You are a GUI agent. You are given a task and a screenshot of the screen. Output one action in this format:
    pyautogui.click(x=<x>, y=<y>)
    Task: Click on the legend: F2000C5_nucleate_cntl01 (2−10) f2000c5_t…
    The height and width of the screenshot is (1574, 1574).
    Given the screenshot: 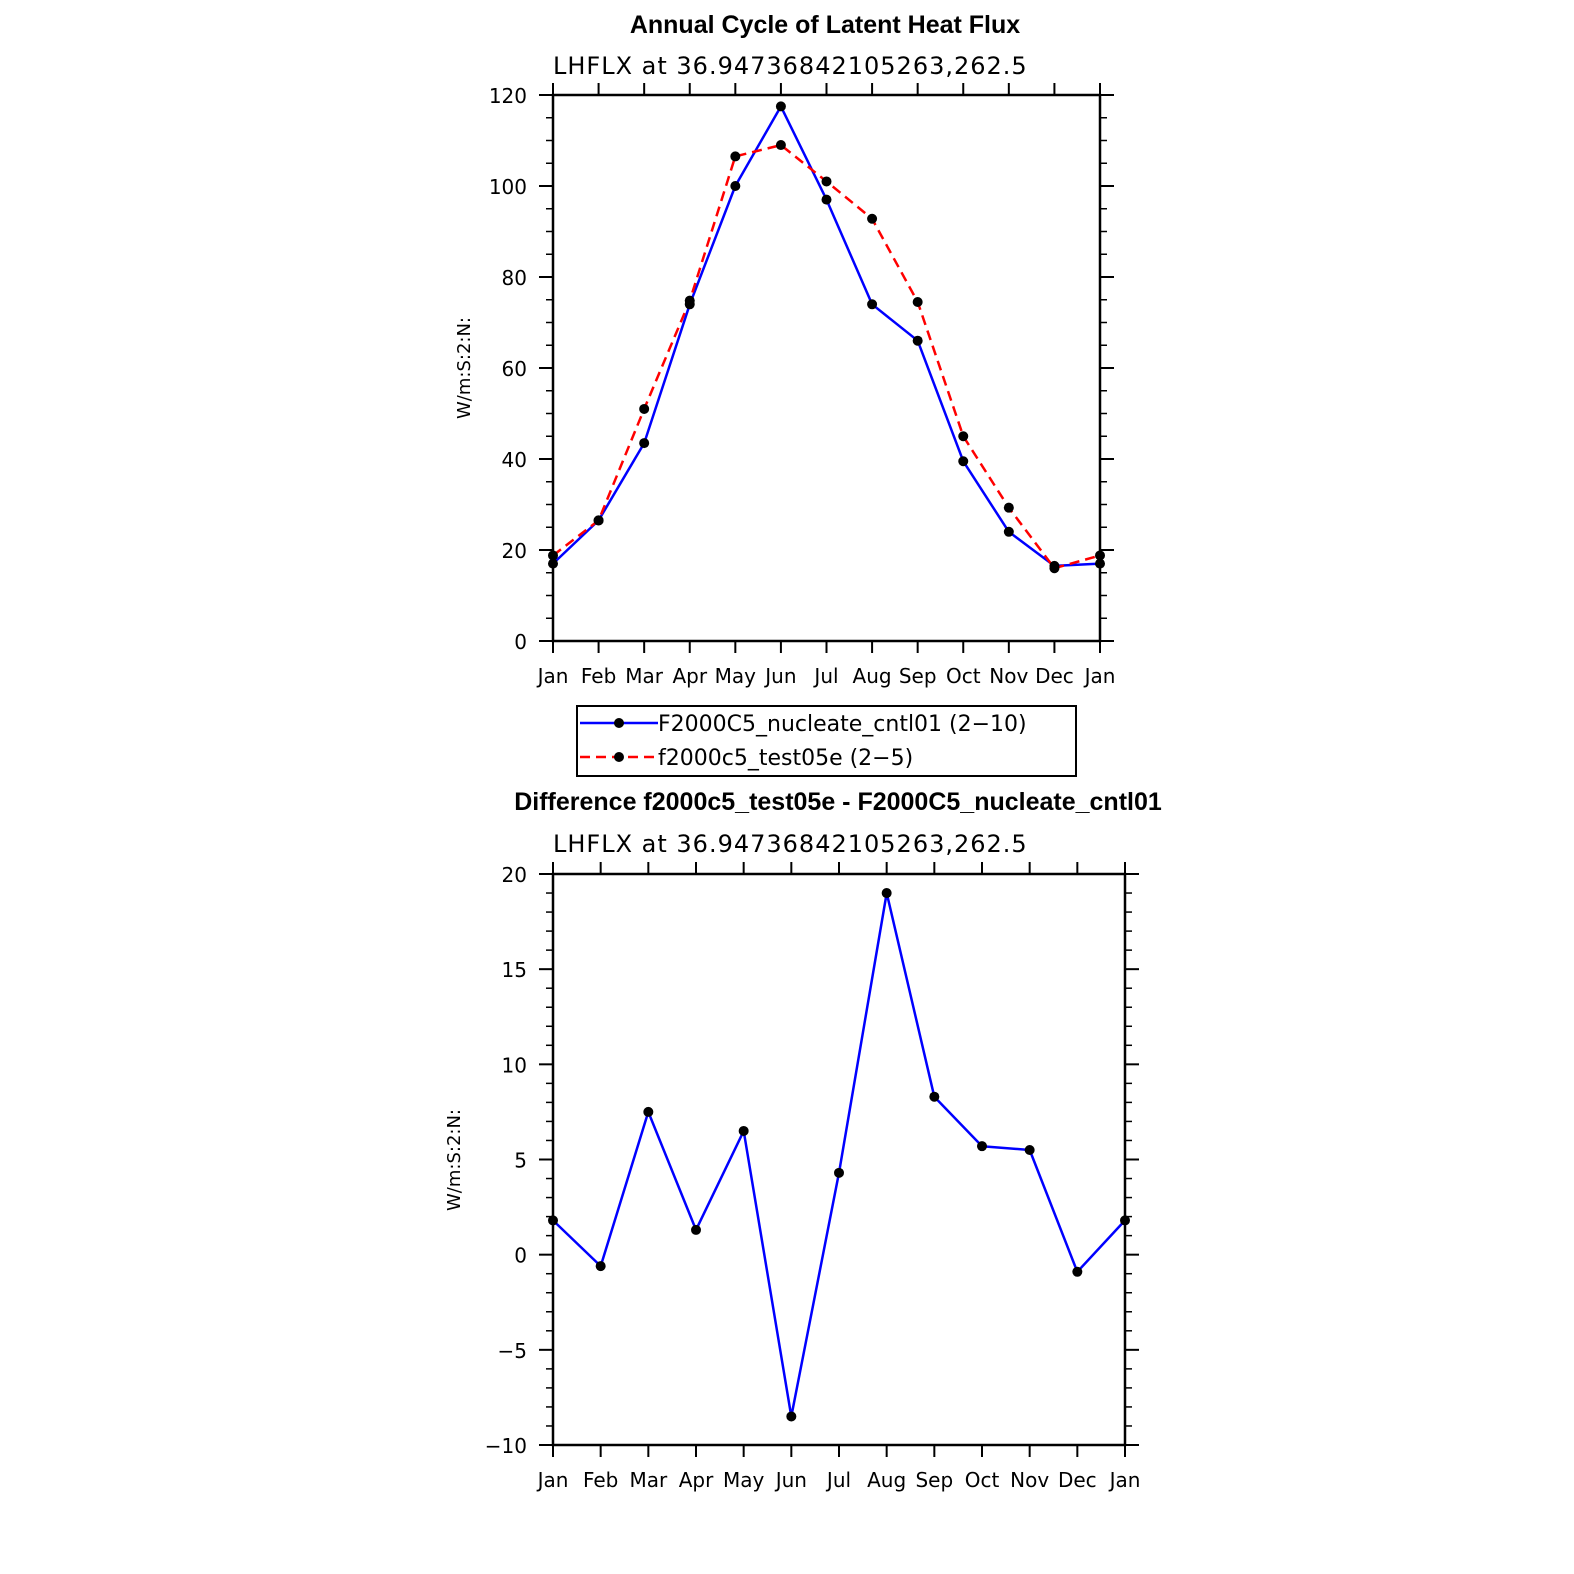 What is the action you would take?
    pyautogui.click(x=826, y=741)
    